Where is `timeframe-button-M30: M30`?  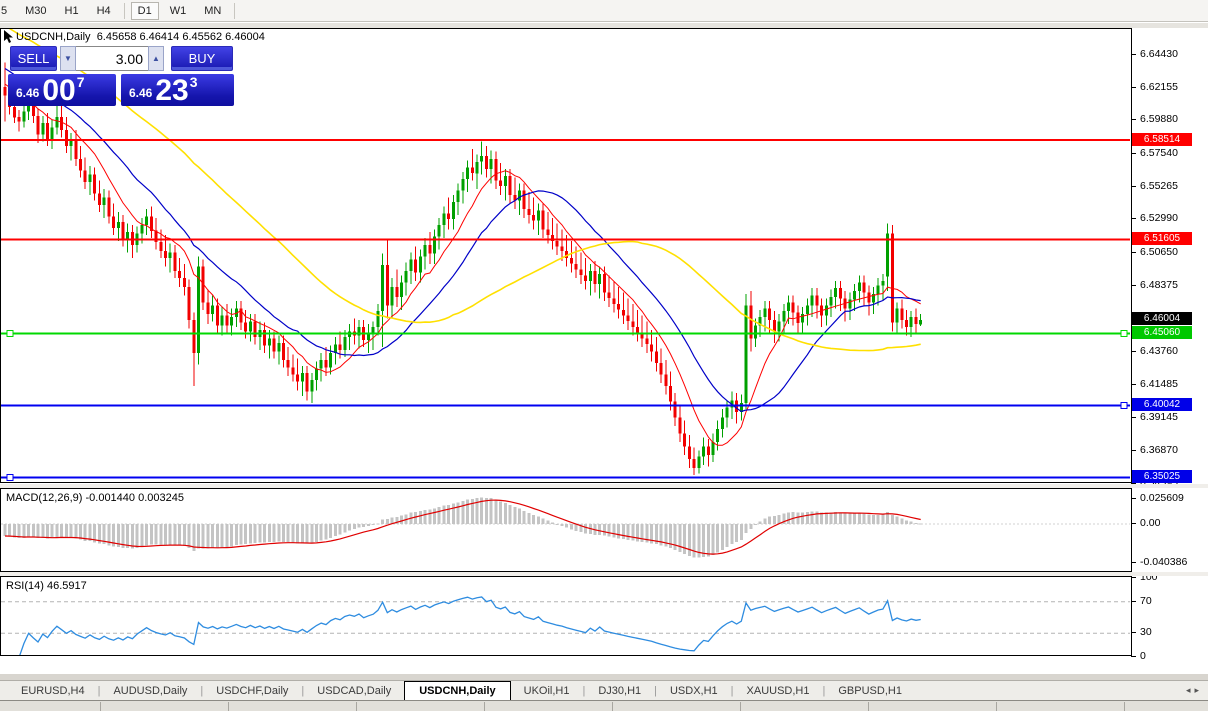 timeframe-button-M30: M30 is located at coordinates (36, 10).